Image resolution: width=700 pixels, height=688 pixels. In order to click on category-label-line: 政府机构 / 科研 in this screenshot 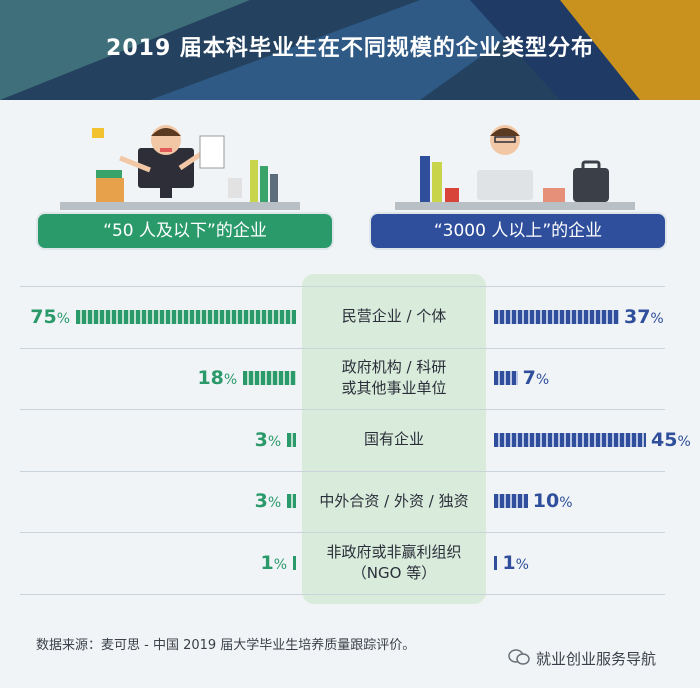, I will do `click(394, 367)`.